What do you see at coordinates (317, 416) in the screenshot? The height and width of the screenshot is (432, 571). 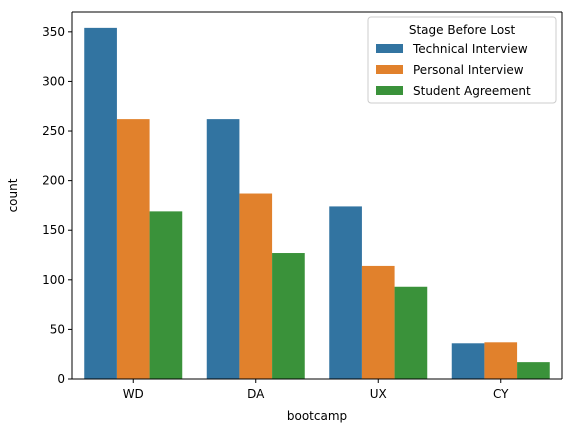 I see `x-axis-label: bootcamp` at bounding box center [317, 416].